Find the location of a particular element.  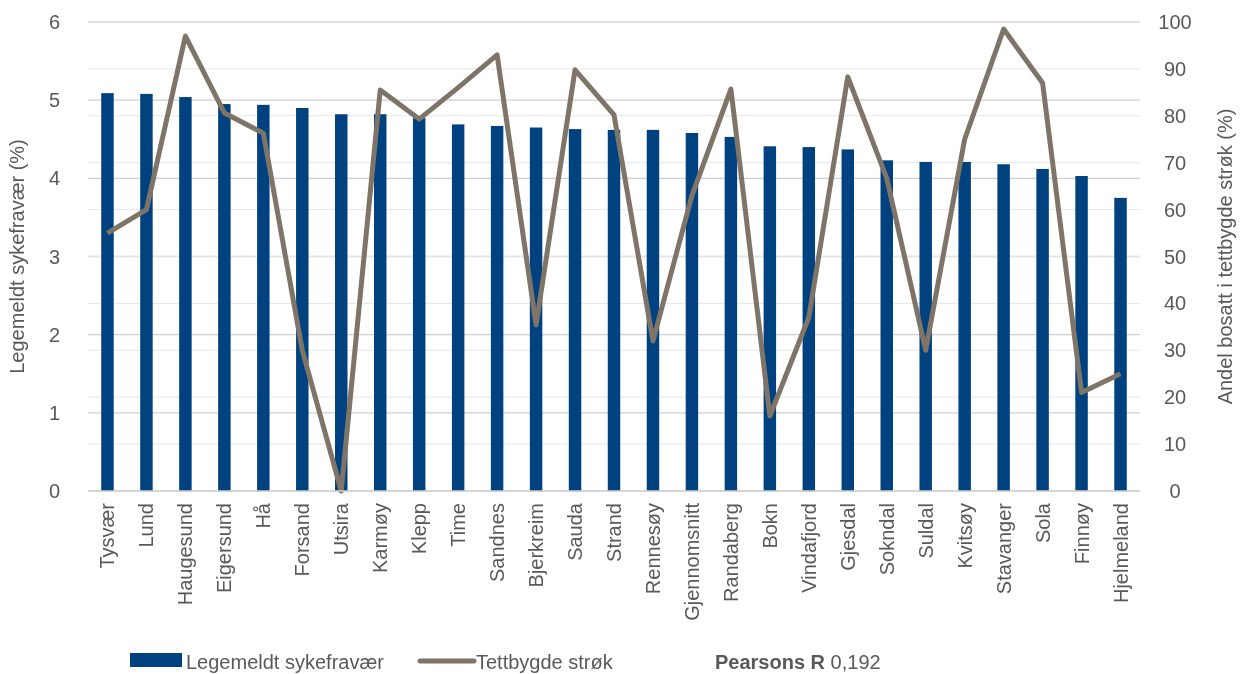

y2-tick-label: 40 is located at coordinates (1175, 303).